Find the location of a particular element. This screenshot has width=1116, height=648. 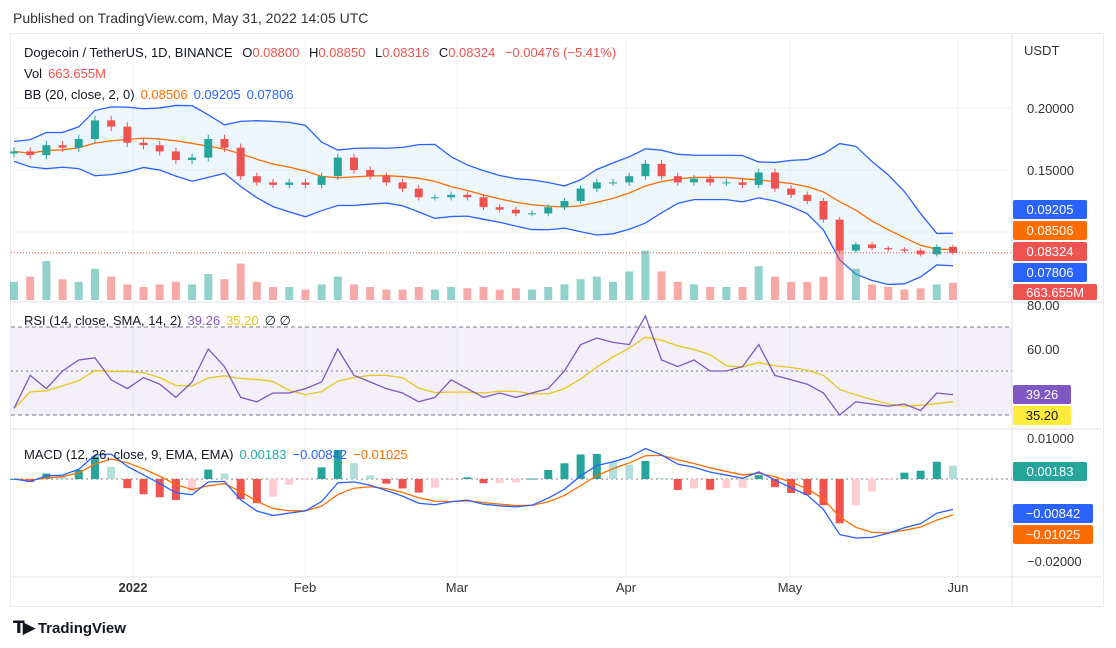

macd-tag: −0.00842 is located at coordinates (1053, 513).